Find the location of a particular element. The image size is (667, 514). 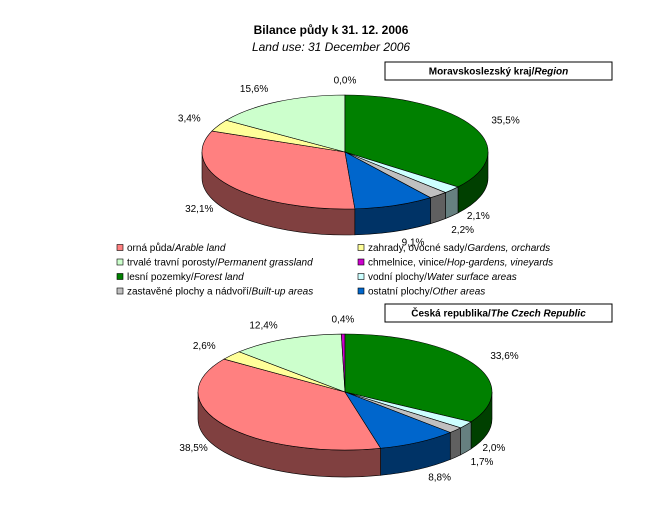

data-label: 9,1% is located at coordinates (413, 243).